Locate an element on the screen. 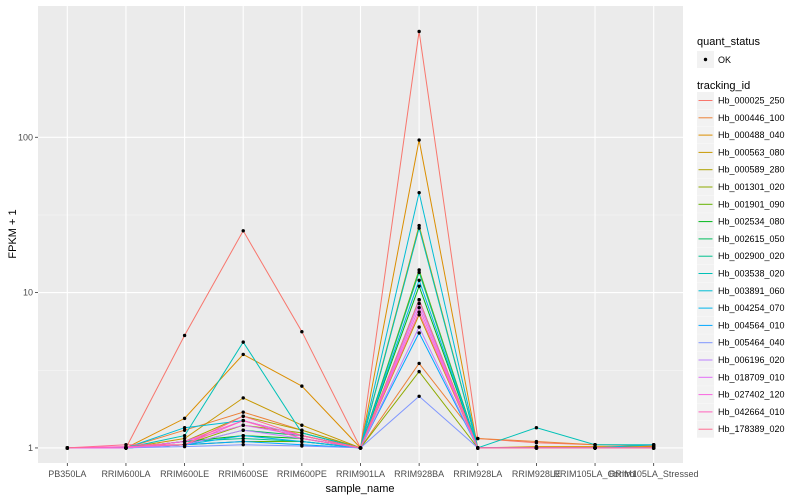  series-legend-label: Hb_003891_060 is located at coordinates (751, 291).